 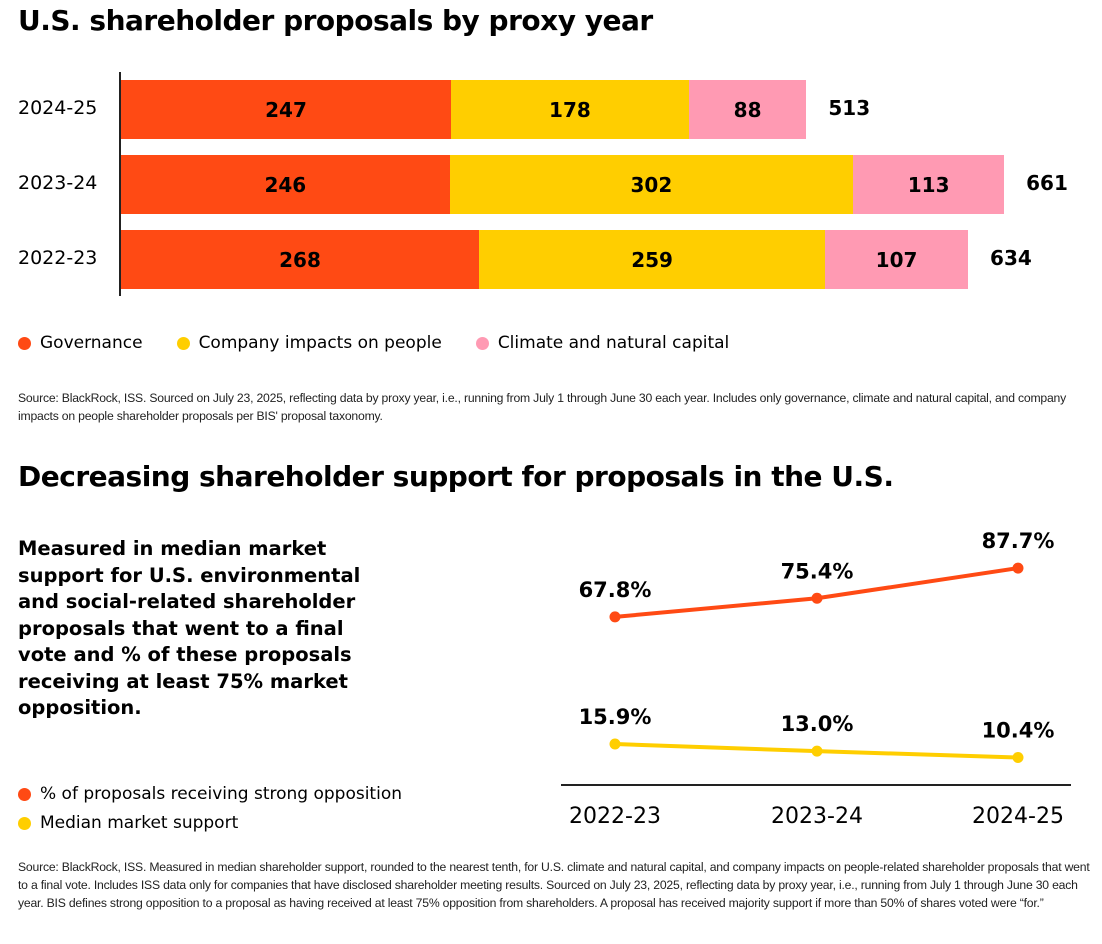 I want to click on data-label: 67.8%, so click(x=615, y=590).